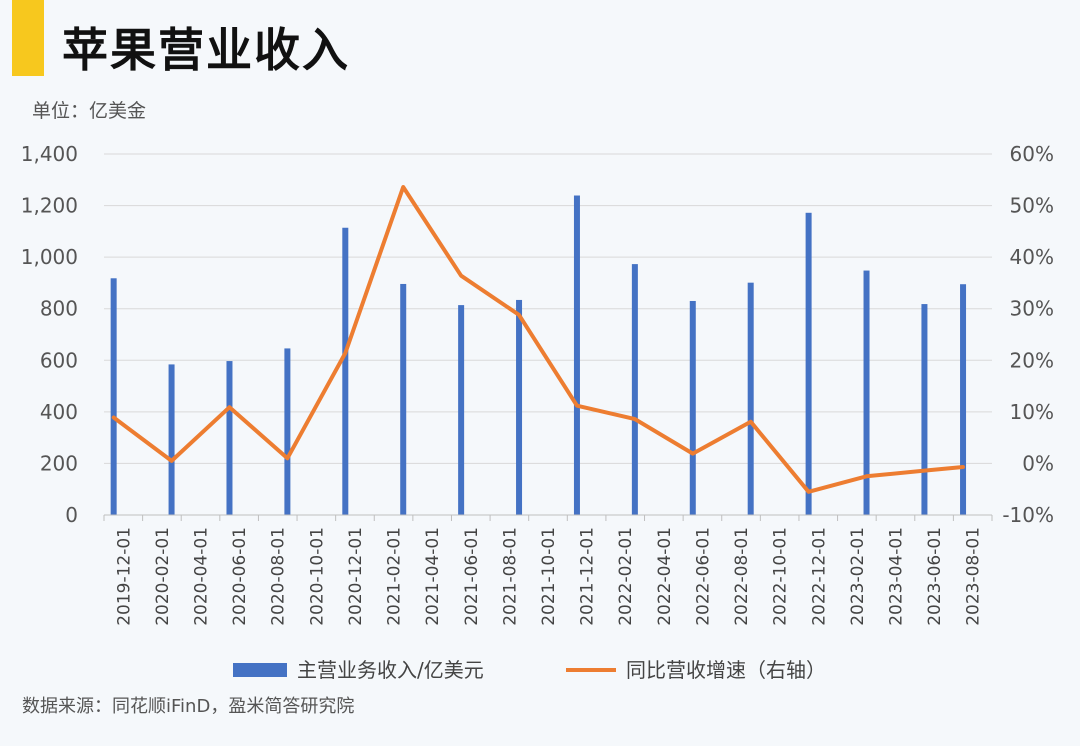 This screenshot has height=746, width=1080. What do you see at coordinates (510, 576) in the screenshot?
I see `x-tick-label: 2021-08-01` at bounding box center [510, 576].